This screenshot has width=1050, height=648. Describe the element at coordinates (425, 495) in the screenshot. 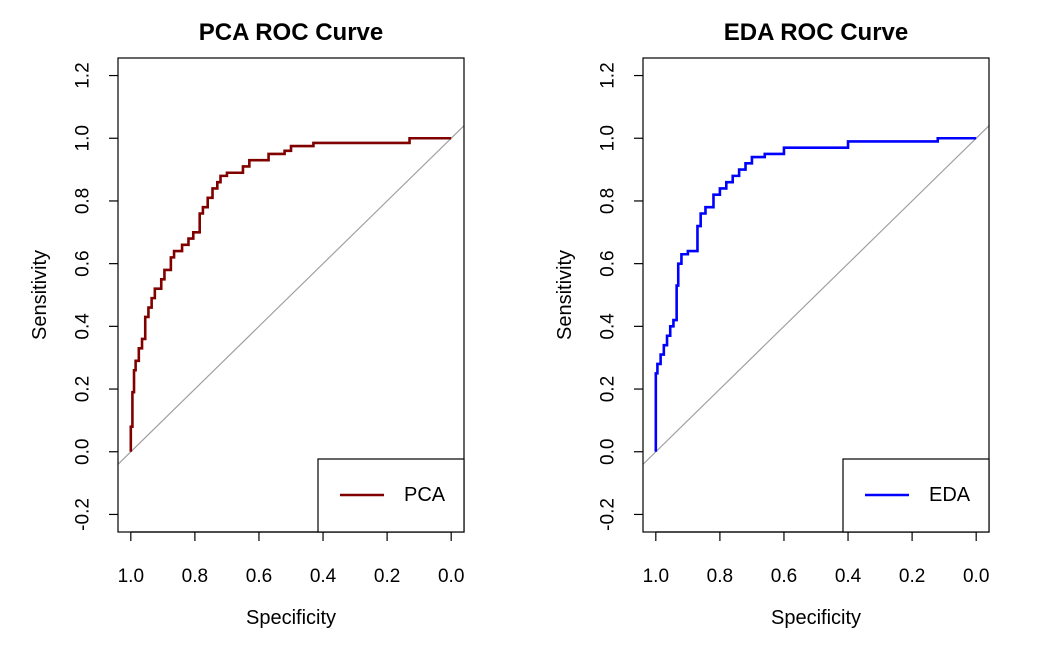

I see `legend-label: PCA` at that location.